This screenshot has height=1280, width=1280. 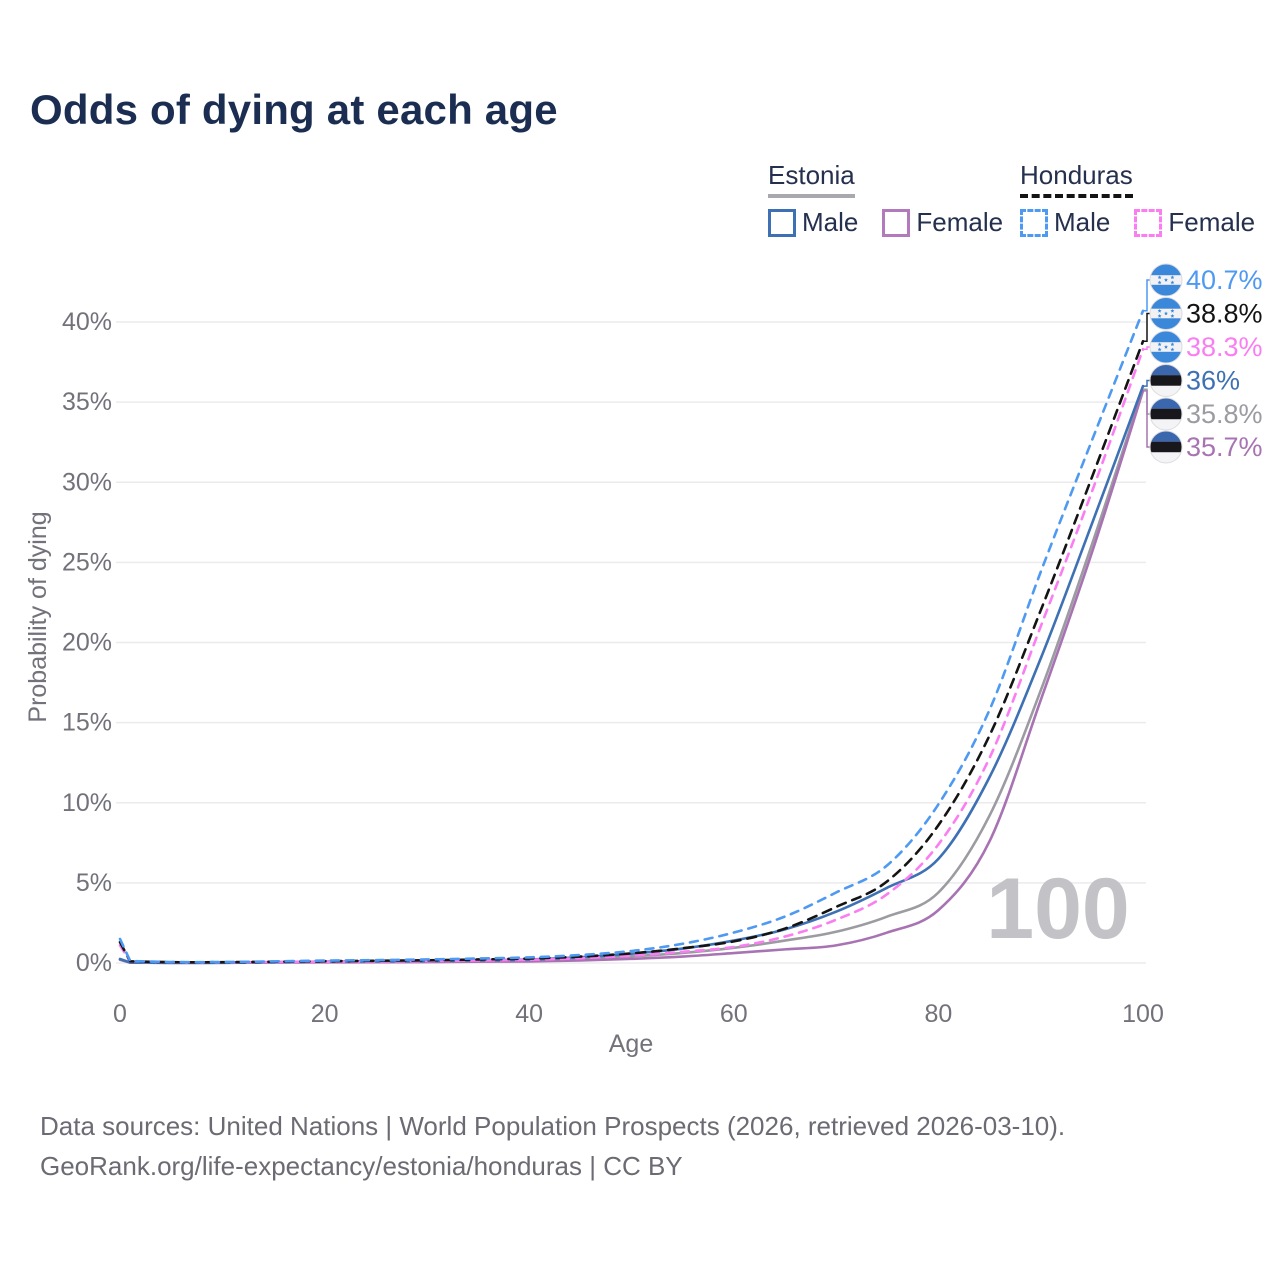 I want to click on end-label-value: 35.8%, so click(x=1224, y=414).